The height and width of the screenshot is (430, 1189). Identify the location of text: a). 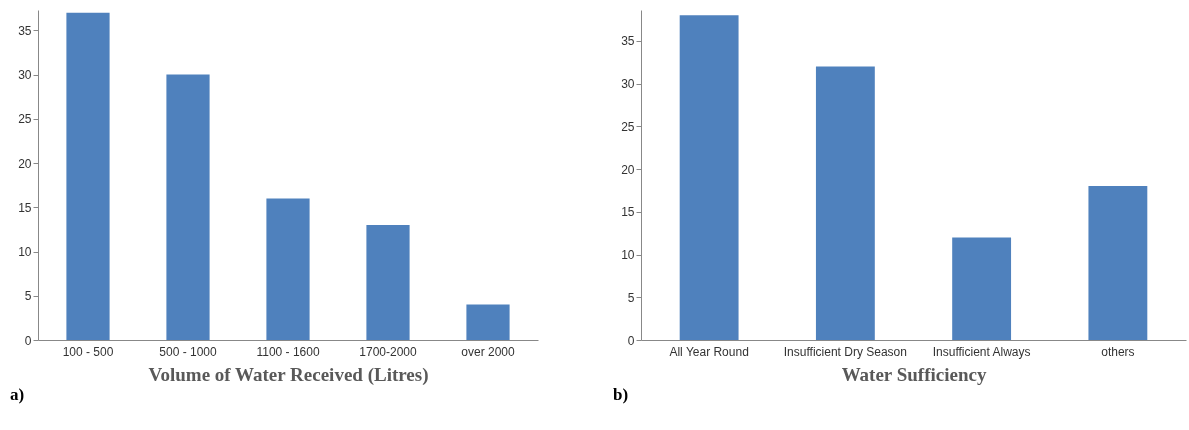
(17, 394).